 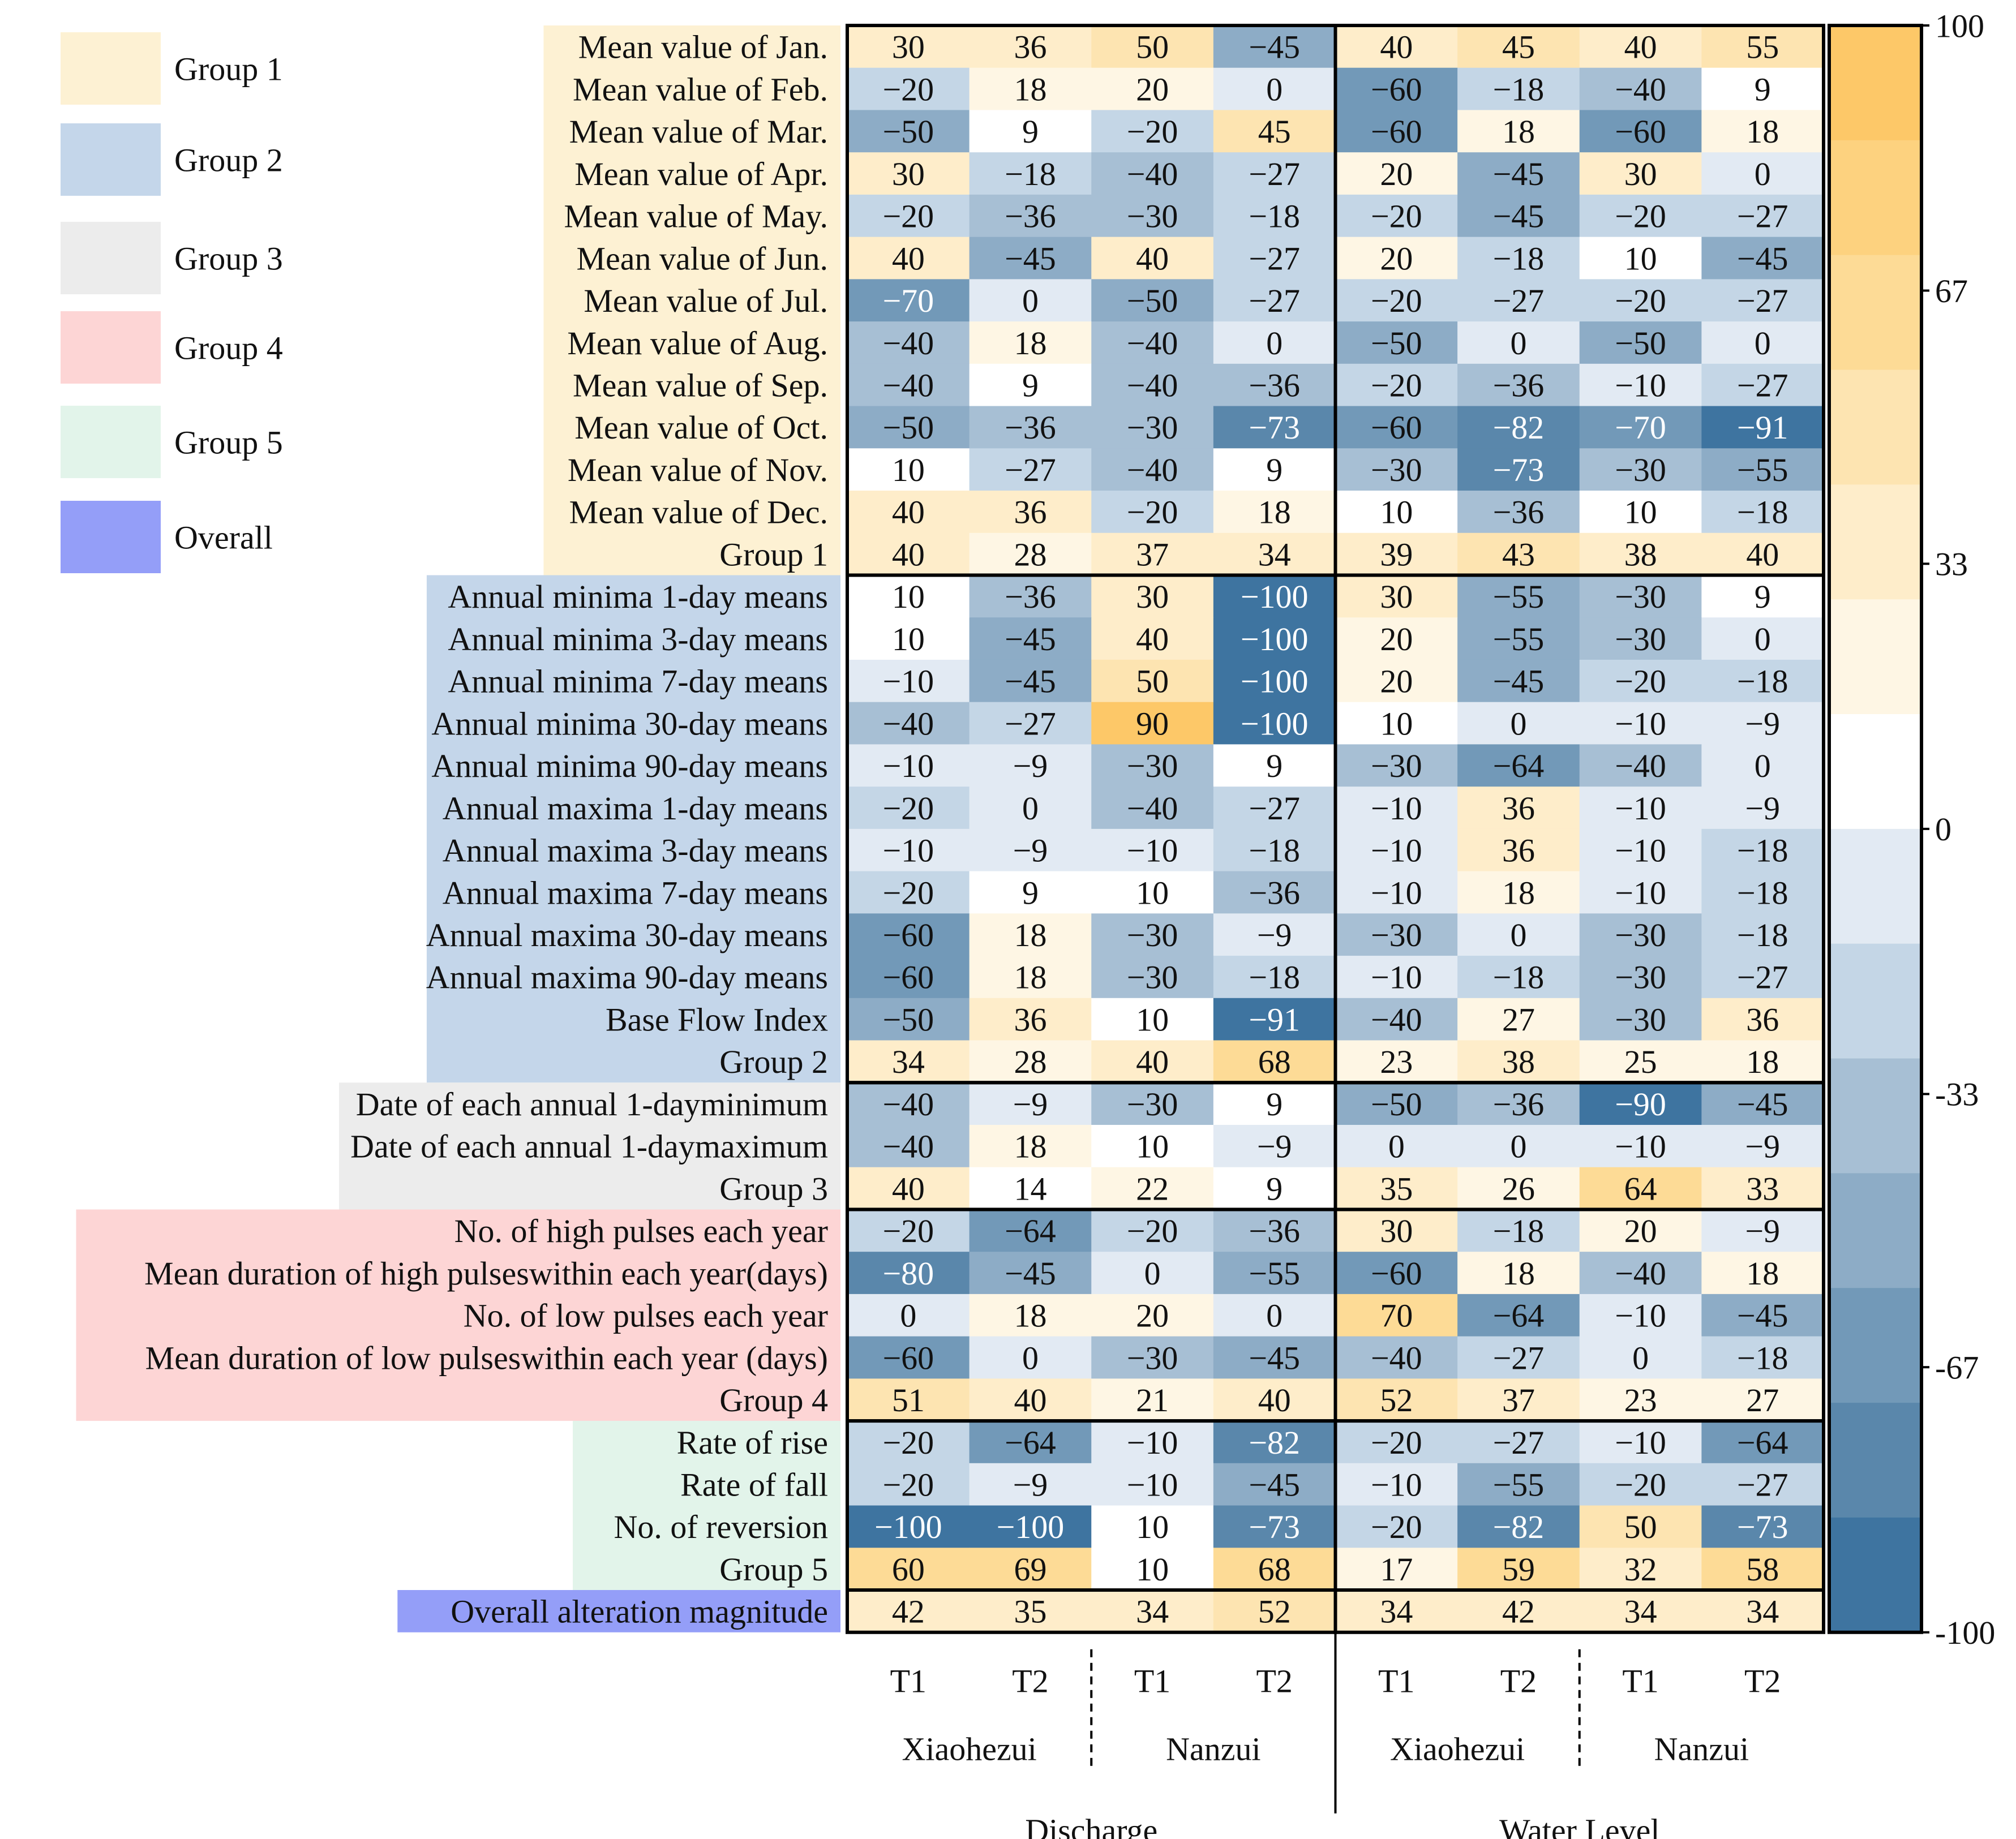 I want to click on cell-value-label: 0, so click(x=1518, y=1147).